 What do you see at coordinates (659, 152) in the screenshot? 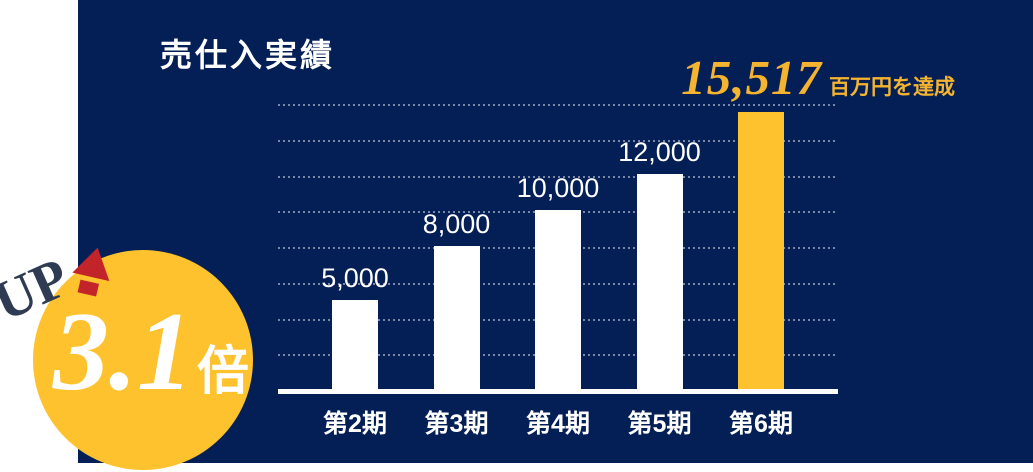
I see `bar-value-label: 12,000` at bounding box center [659, 152].